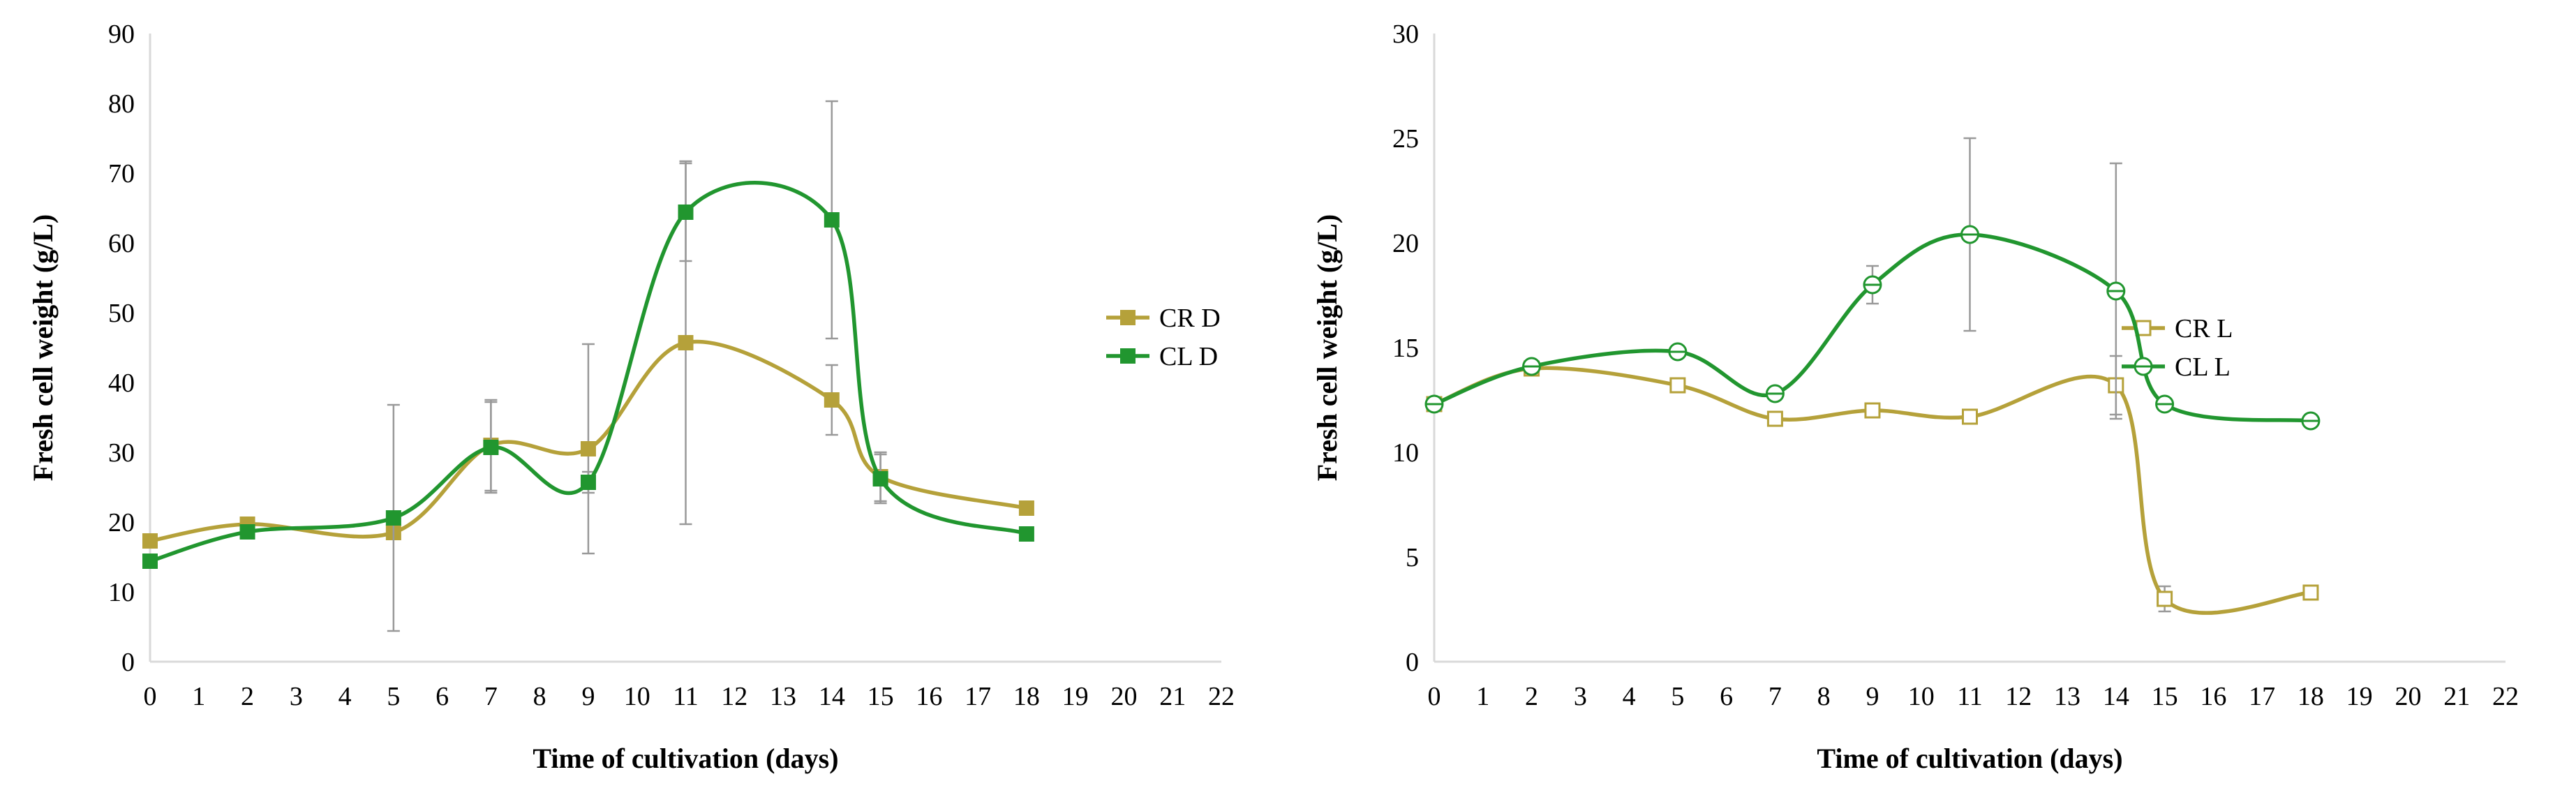 The width and height of the screenshot is (2576, 795). I want to click on x-tick-label: 14, so click(832, 696).